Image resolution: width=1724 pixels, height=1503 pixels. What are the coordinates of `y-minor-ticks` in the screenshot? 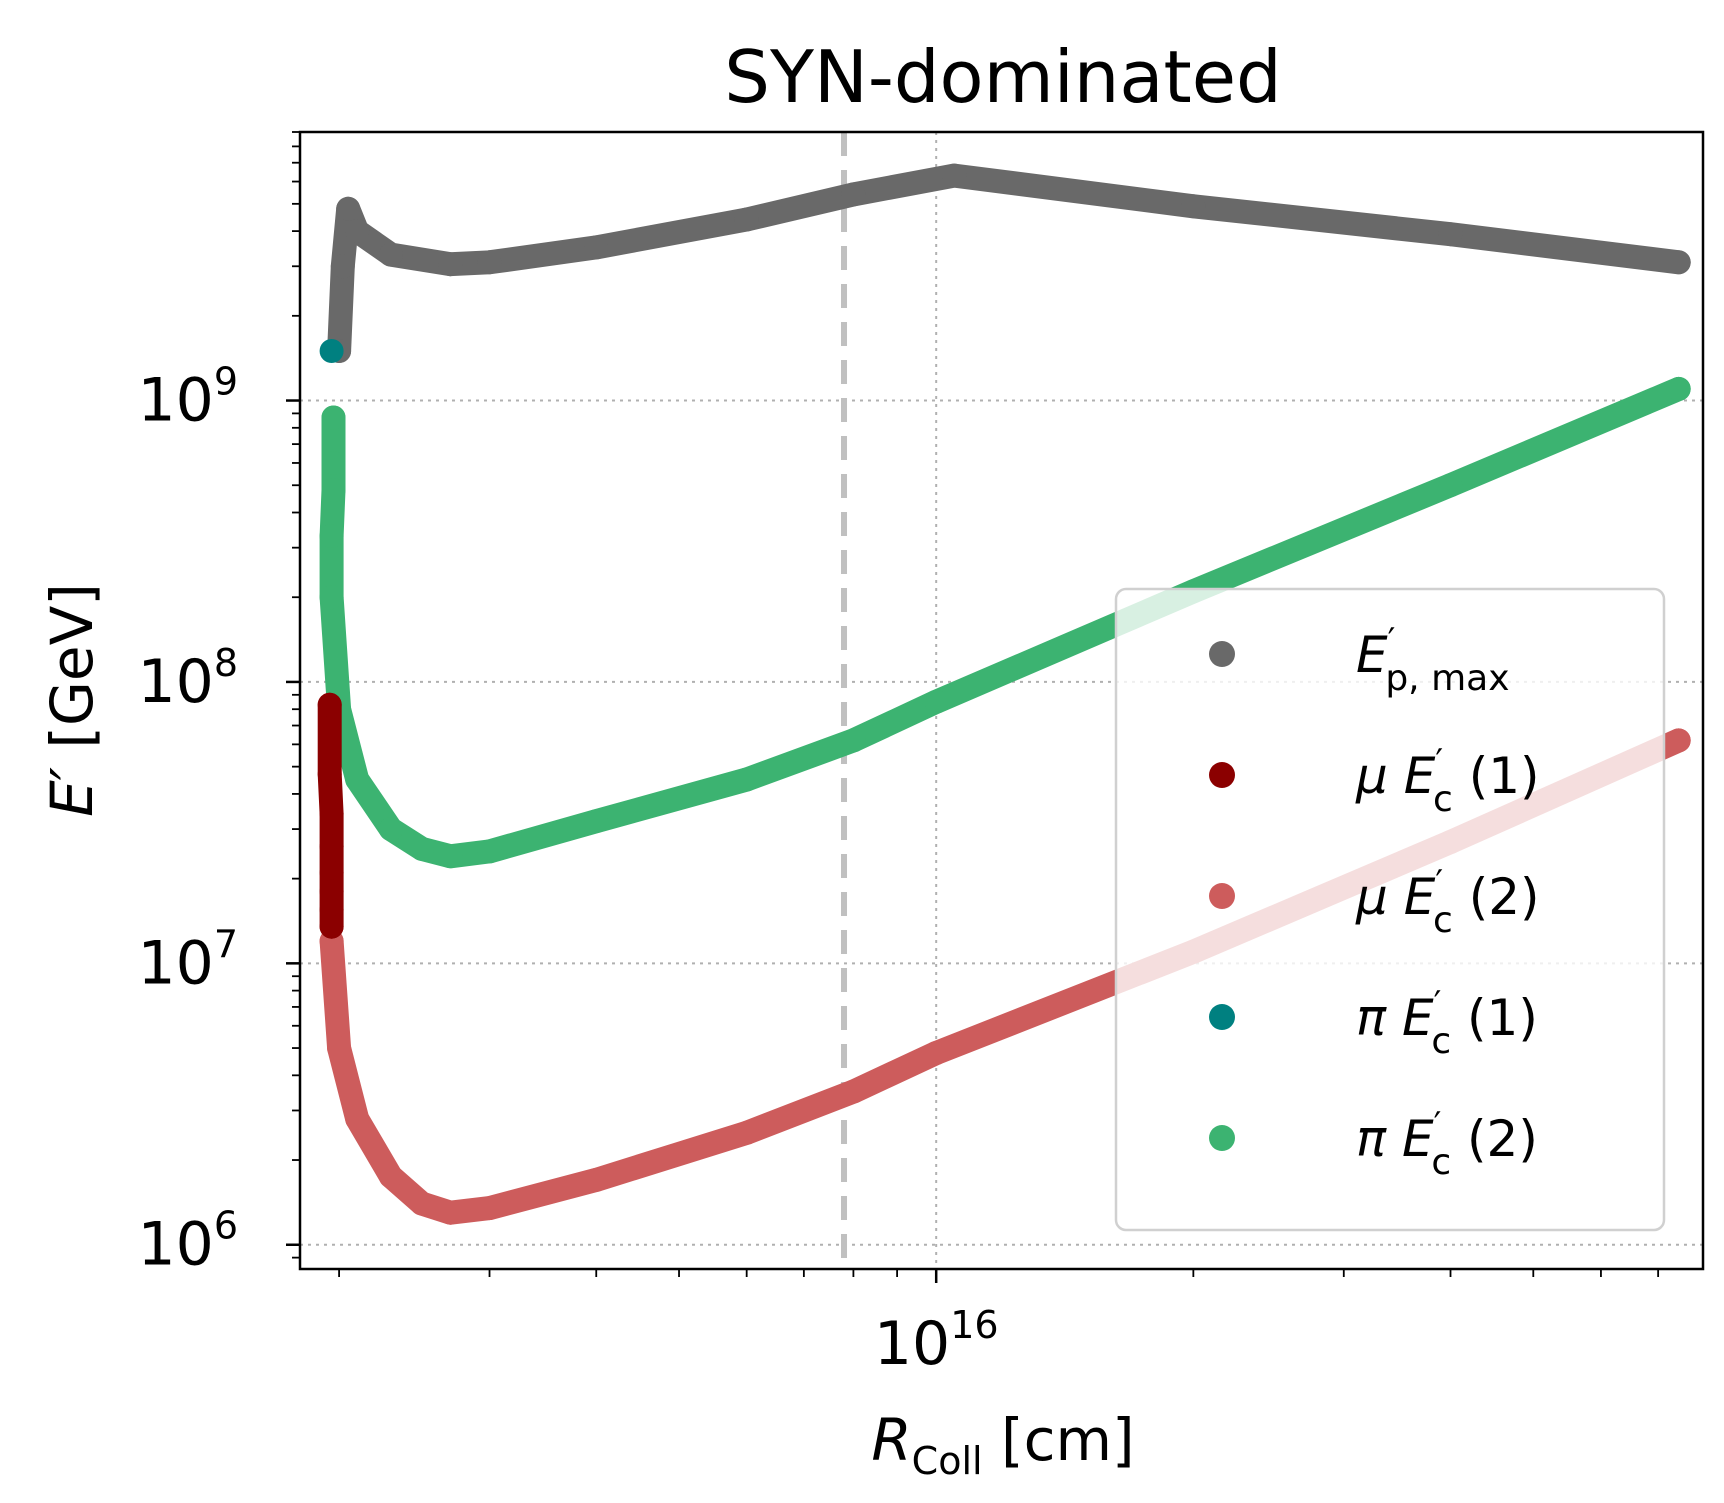 It's located at (296, 695).